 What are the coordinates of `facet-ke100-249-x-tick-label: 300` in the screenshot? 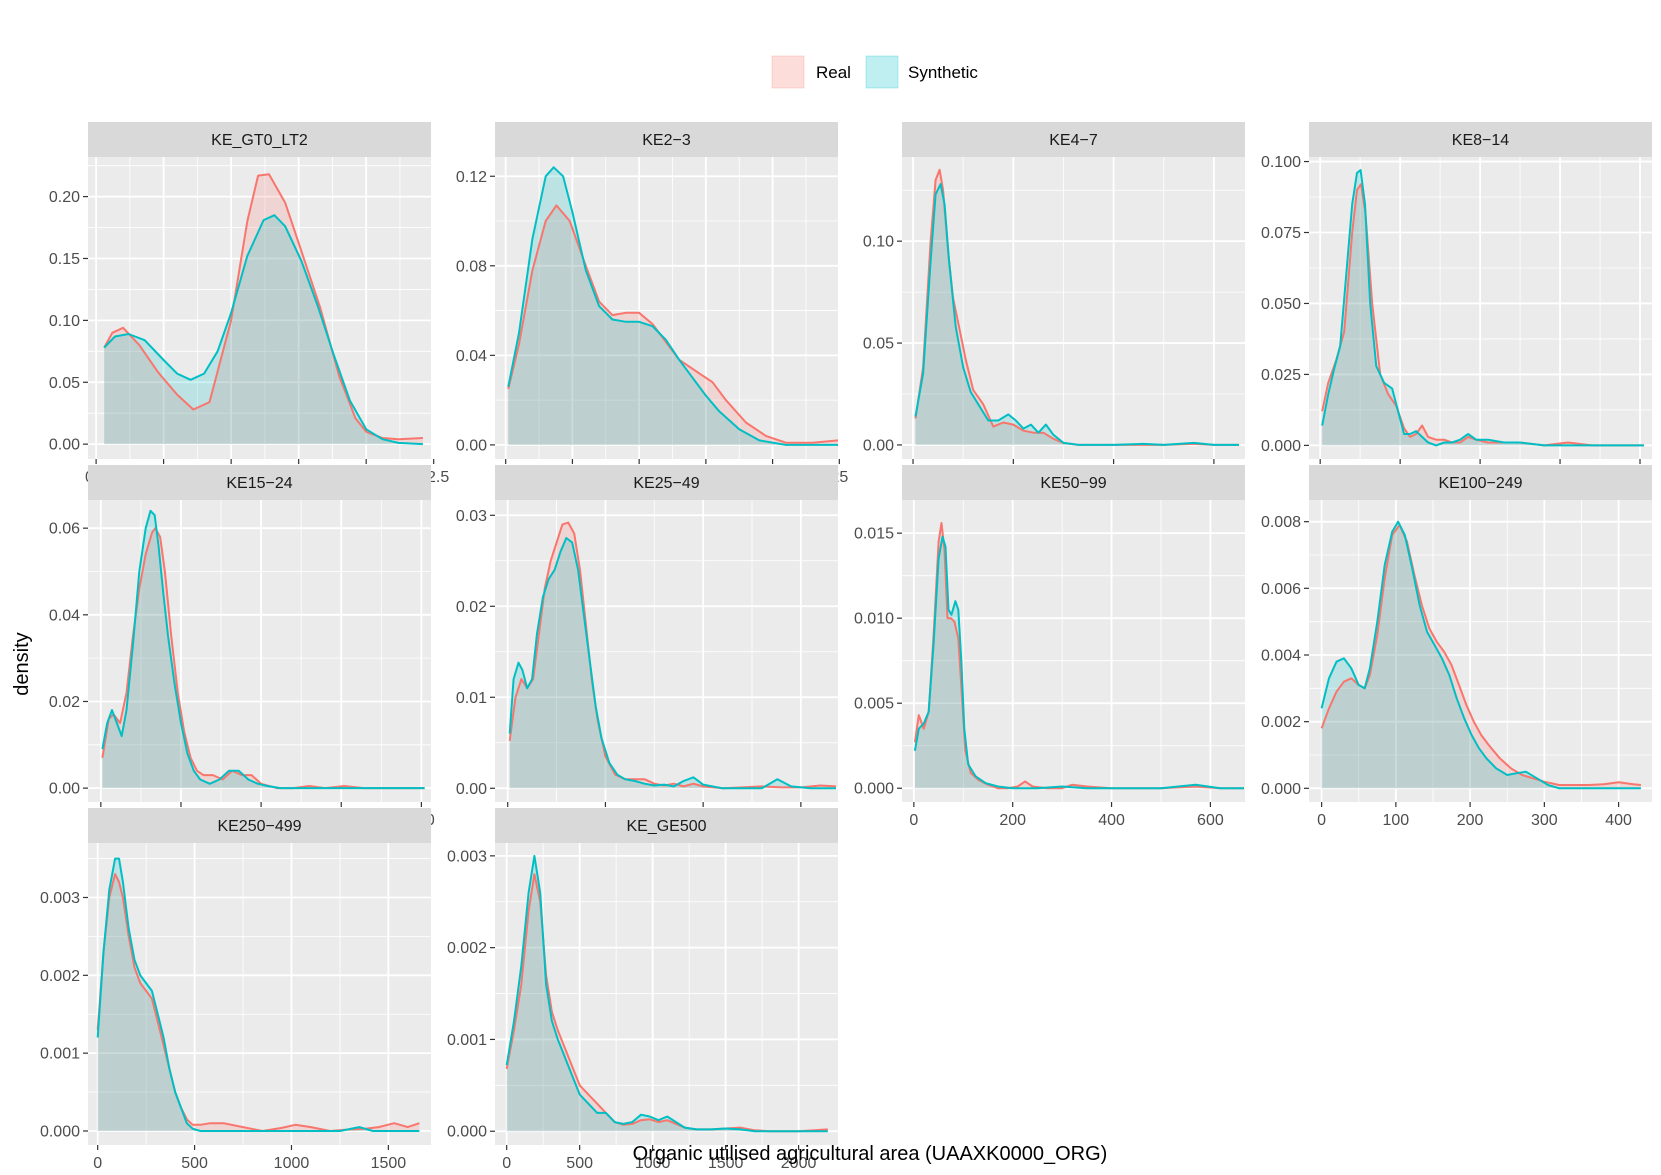 It's located at (1544, 820).